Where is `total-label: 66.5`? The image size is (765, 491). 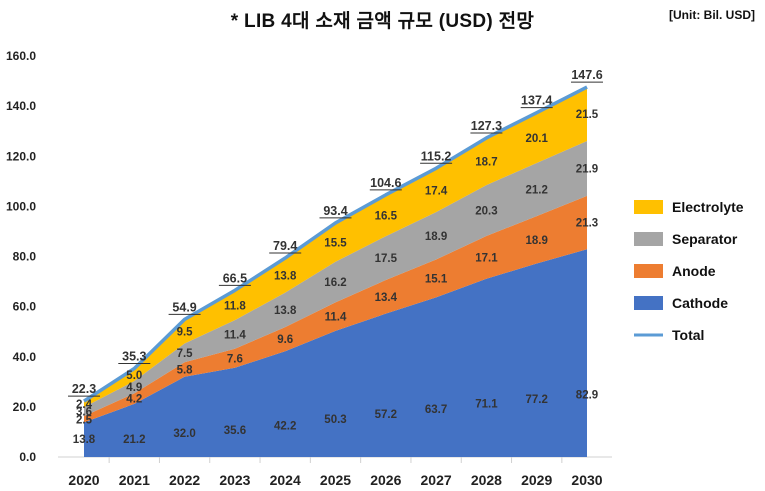 total-label: 66.5 is located at coordinates (235, 278).